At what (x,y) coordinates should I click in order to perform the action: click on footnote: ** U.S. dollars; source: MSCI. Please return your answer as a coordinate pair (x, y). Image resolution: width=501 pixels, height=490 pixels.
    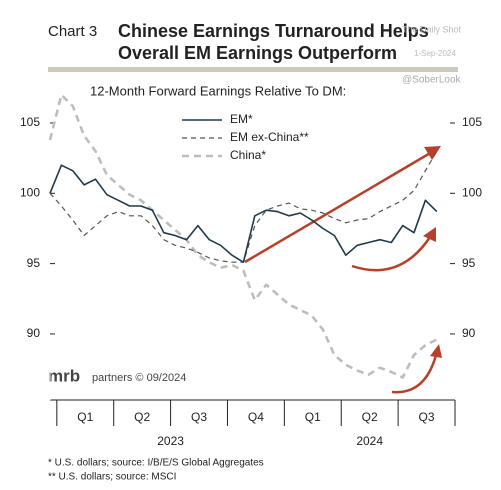
    Looking at the image, I should click on (112, 477).